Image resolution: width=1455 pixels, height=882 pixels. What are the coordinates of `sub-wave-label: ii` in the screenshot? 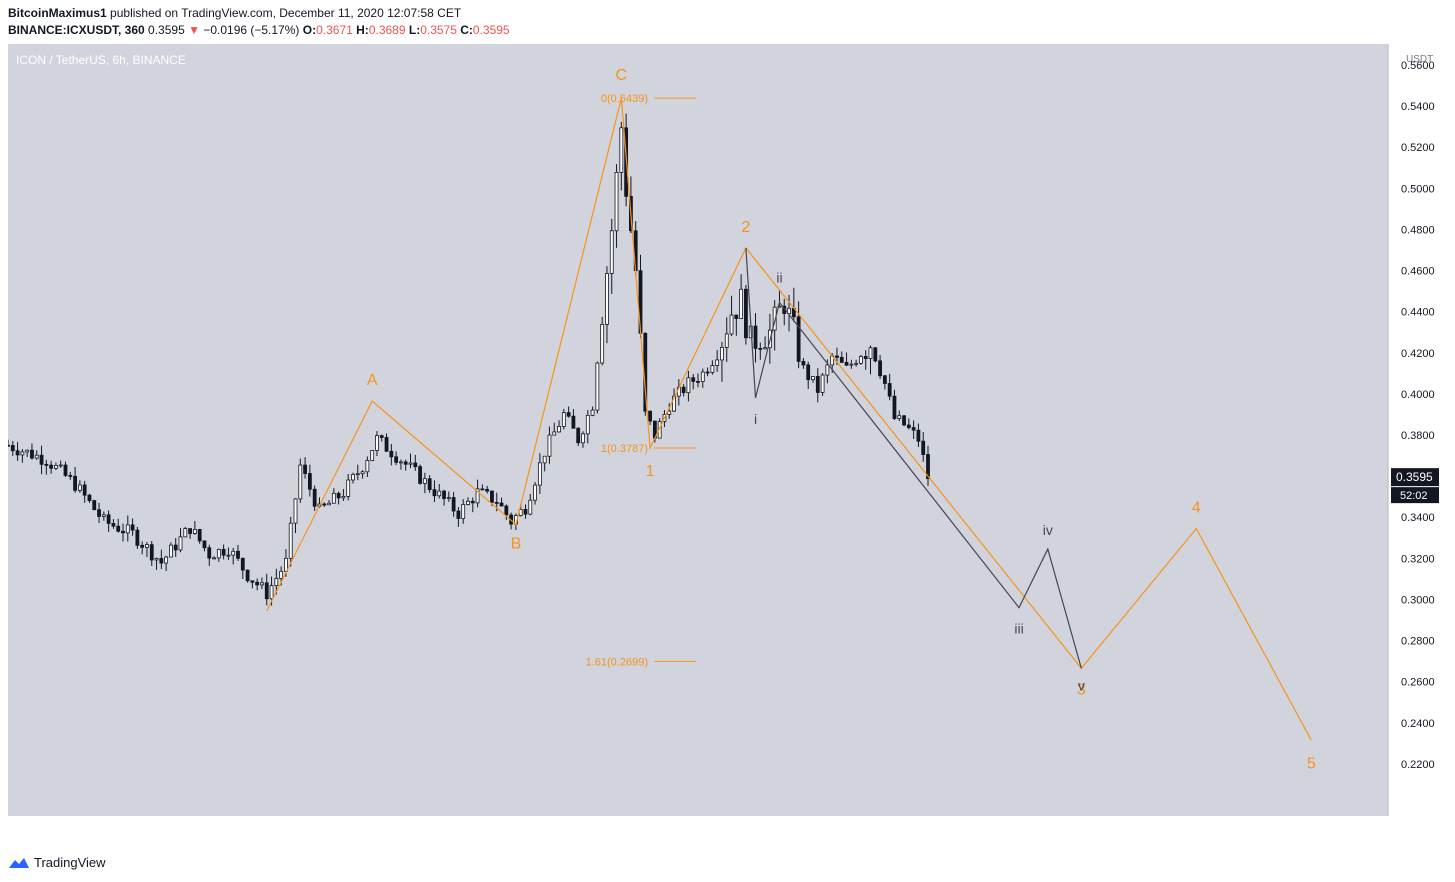 It's located at (779, 277).